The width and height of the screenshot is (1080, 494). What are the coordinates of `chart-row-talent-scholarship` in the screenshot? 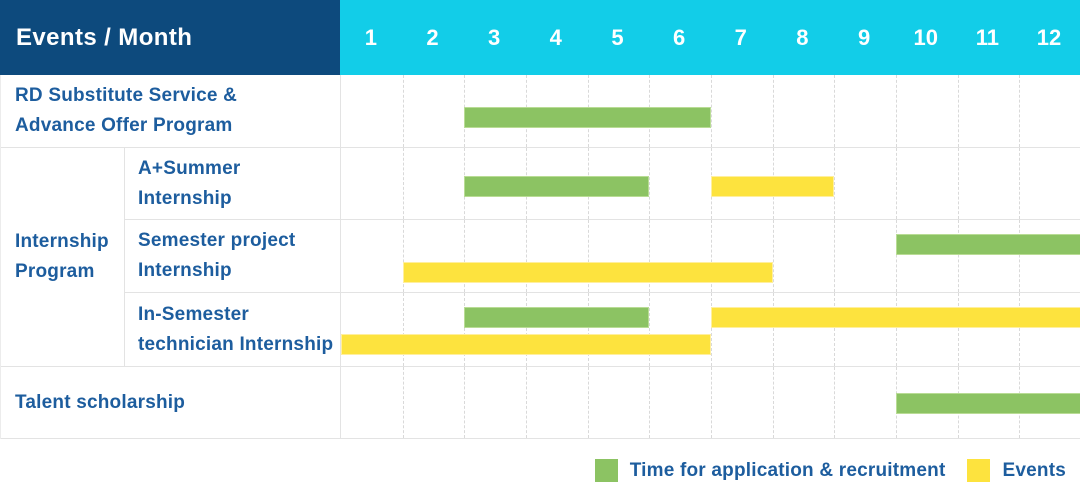 It's located at (710, 403).